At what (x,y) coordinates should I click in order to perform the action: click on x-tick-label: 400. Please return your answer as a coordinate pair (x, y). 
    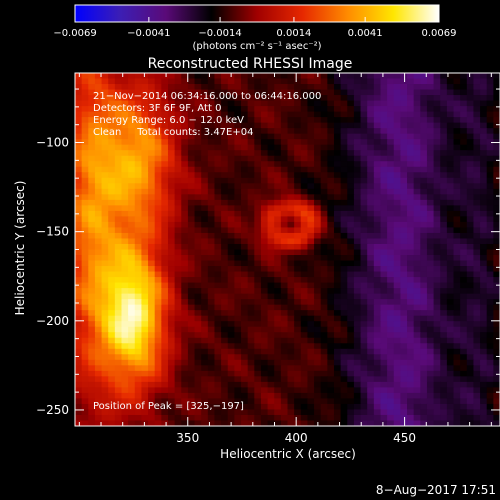
    Looking at the image, I should click on (296, 438).